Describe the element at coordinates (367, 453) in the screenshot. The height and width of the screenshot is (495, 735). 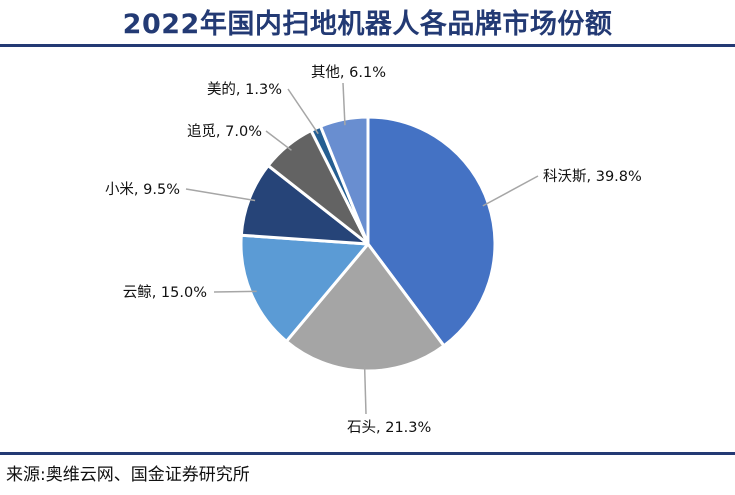
I see `source-rule` at that location.